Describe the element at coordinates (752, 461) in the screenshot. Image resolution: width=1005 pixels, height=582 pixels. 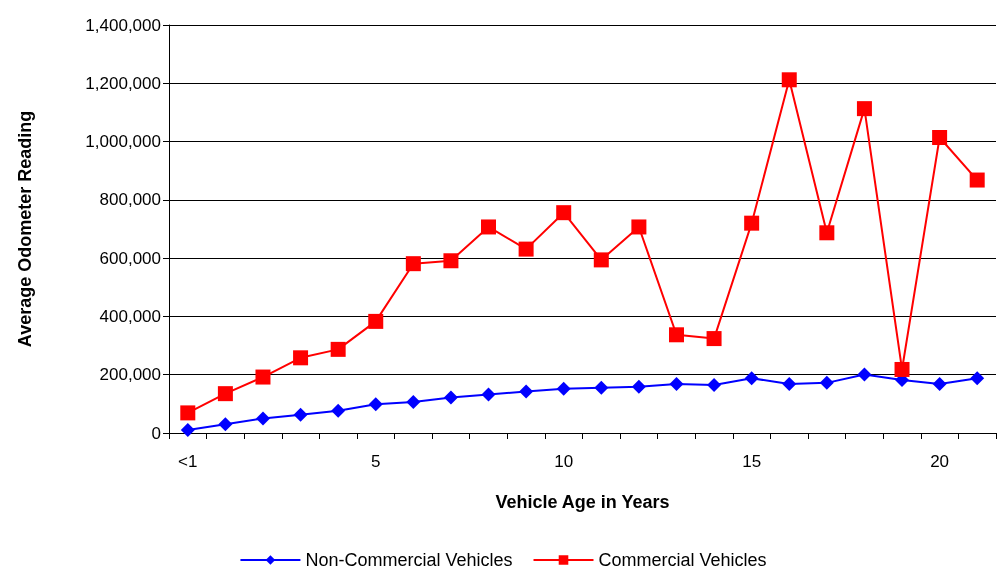
I see `x-tick-label: 15` at that location.